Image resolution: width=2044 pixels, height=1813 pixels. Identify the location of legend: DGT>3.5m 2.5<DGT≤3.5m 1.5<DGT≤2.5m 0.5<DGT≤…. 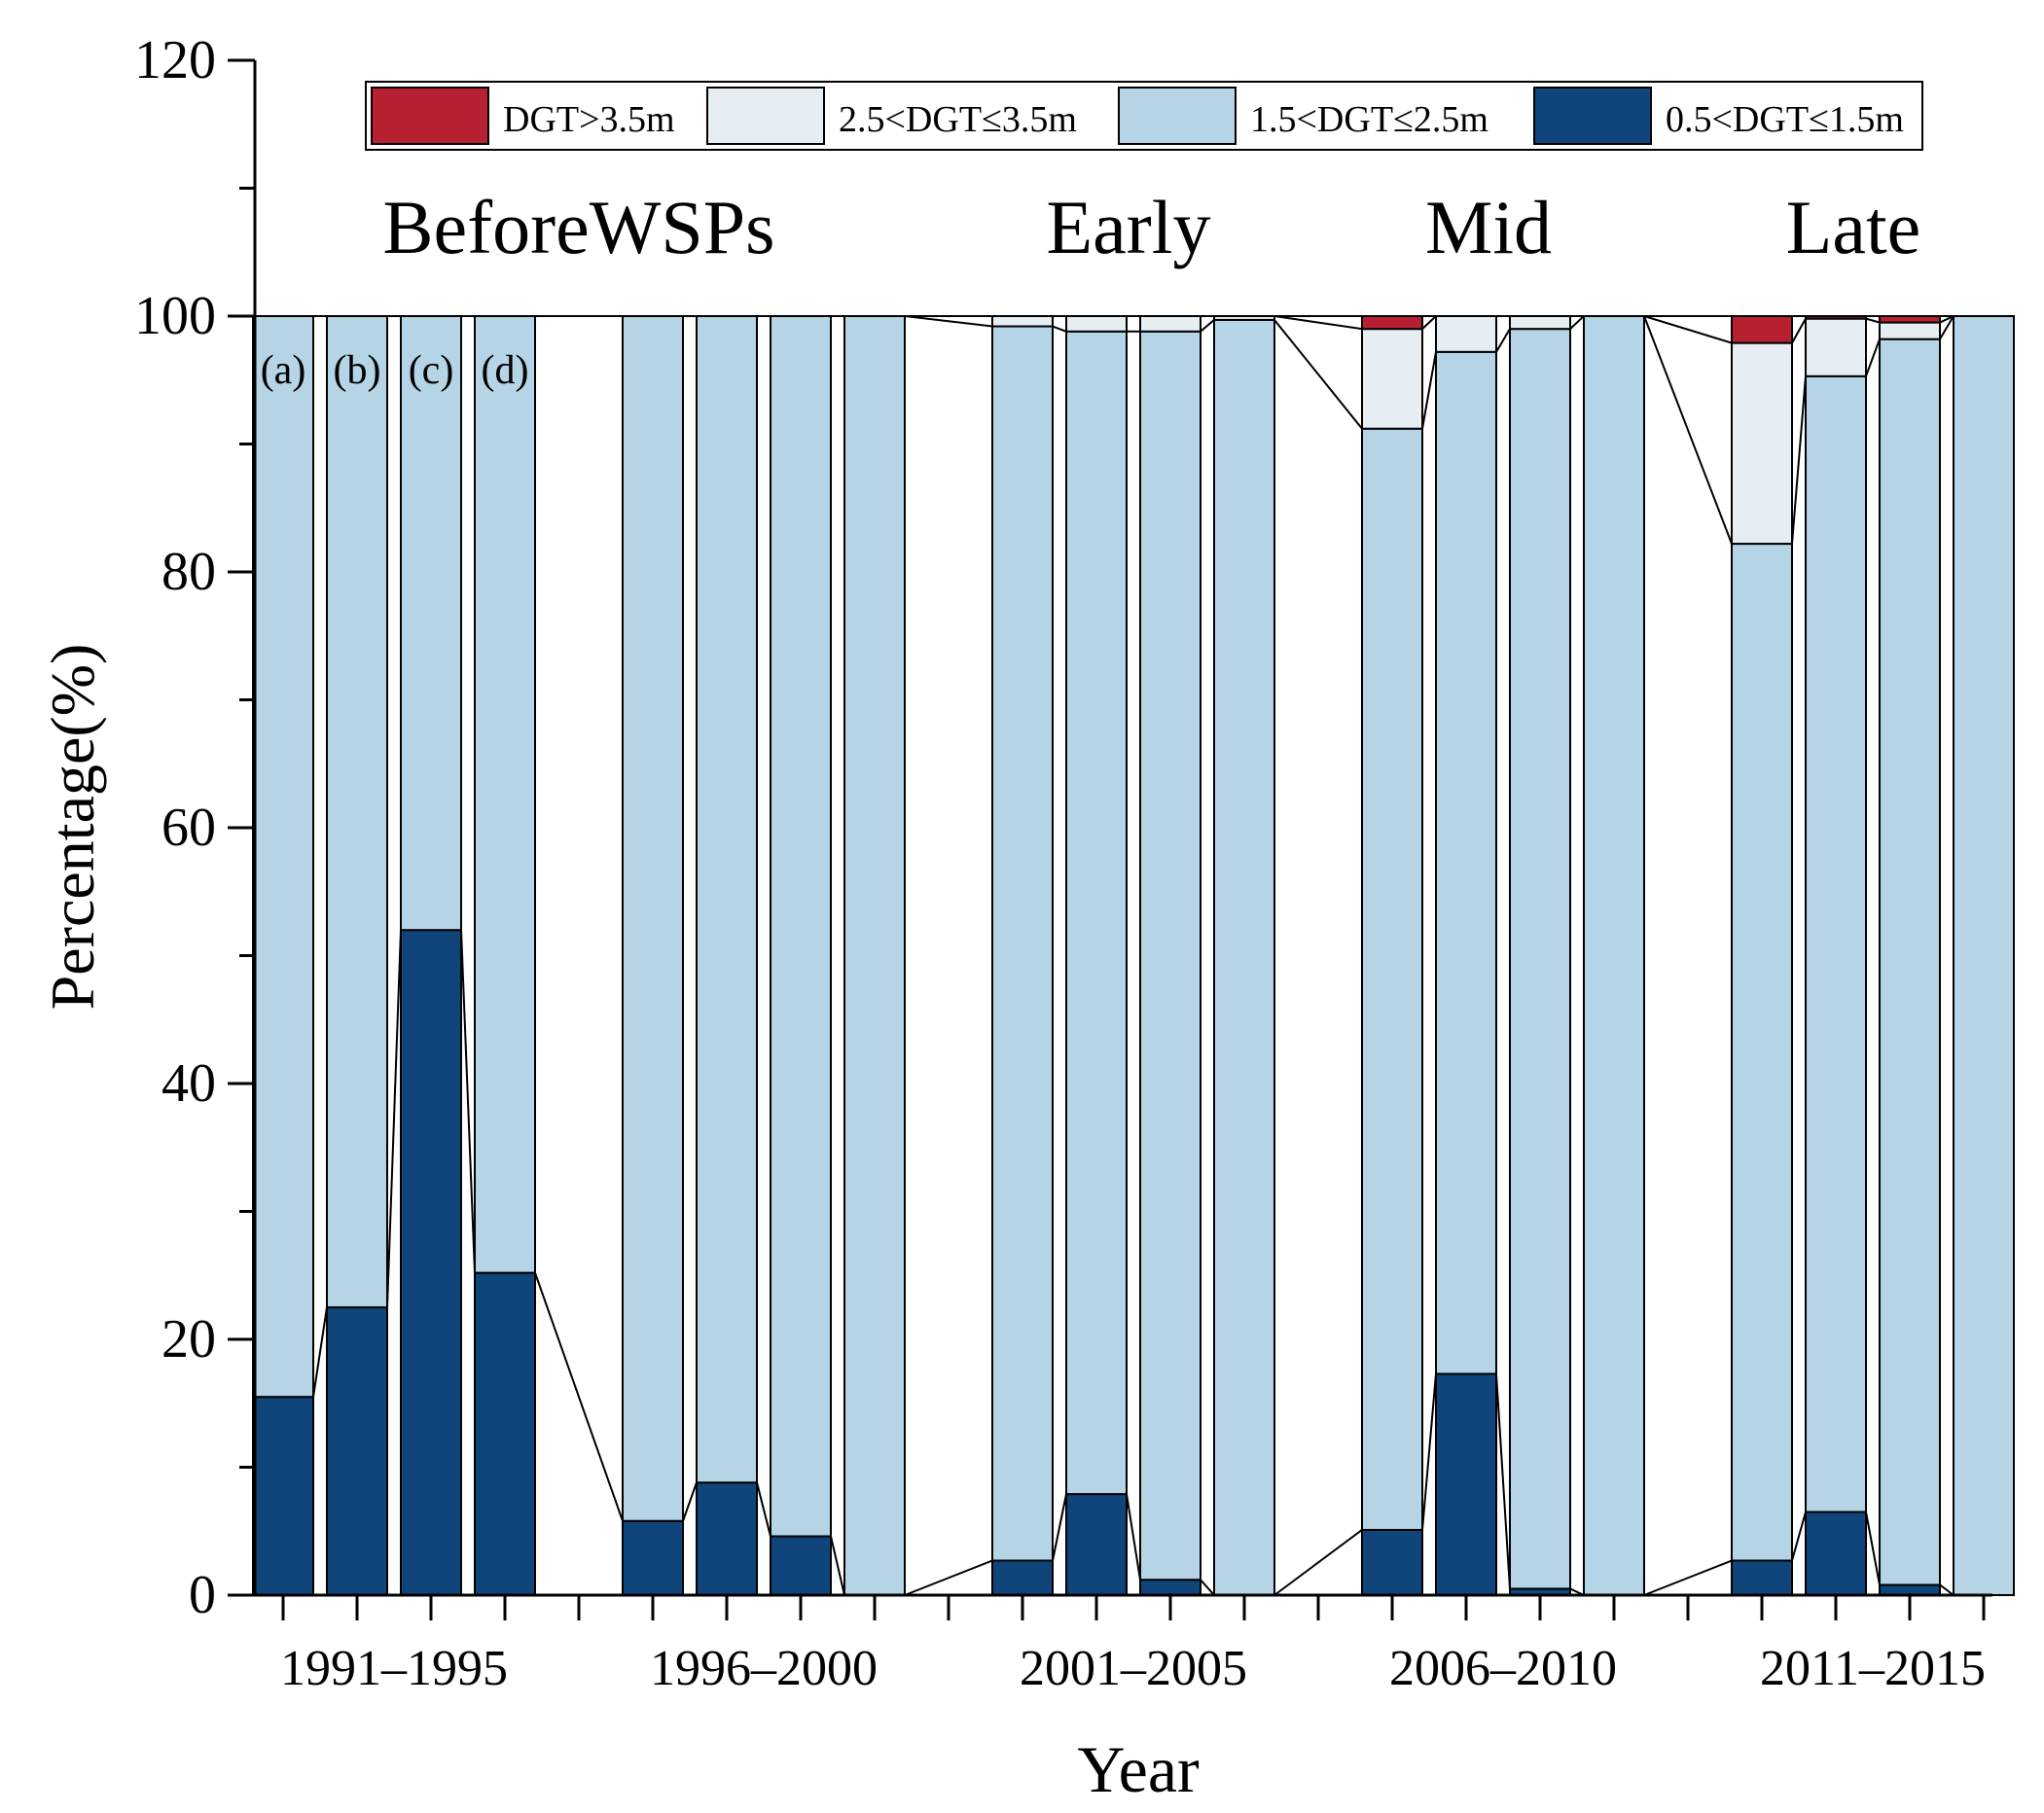
(1144, 116).